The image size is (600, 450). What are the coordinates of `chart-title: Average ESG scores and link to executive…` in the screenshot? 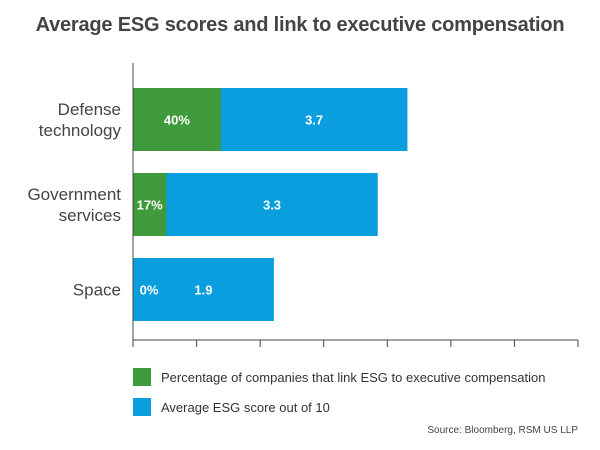 It's located at (300, 25).